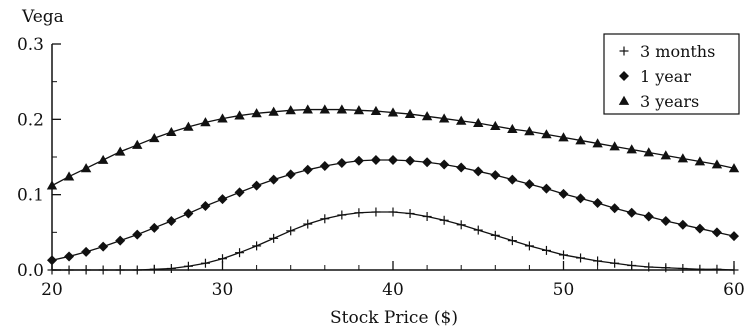 The image size is (748, 331). I want to click on x-tick-label: 50, so click(564, 290).